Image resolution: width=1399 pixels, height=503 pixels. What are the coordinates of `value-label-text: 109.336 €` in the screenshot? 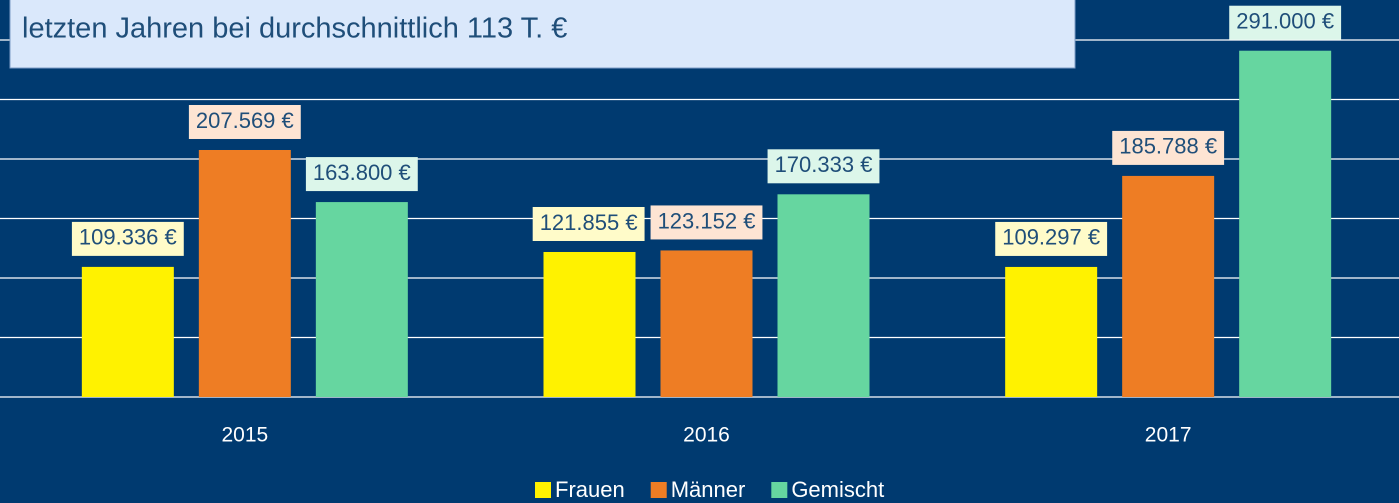 It's located at (128, 237).